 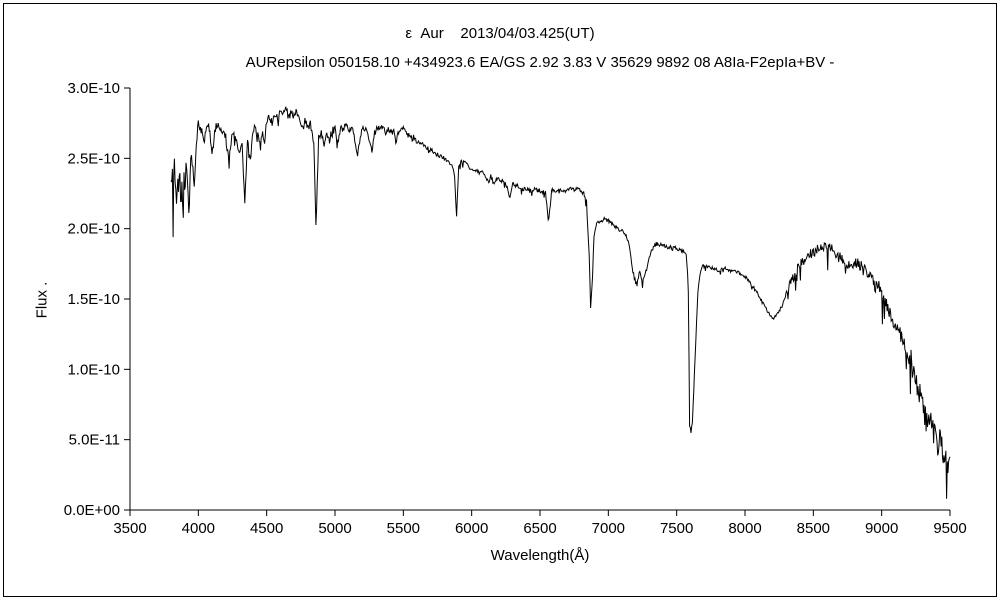 I want to click on y-tick-label: 5.0E-11, so click(x=94, y=440).